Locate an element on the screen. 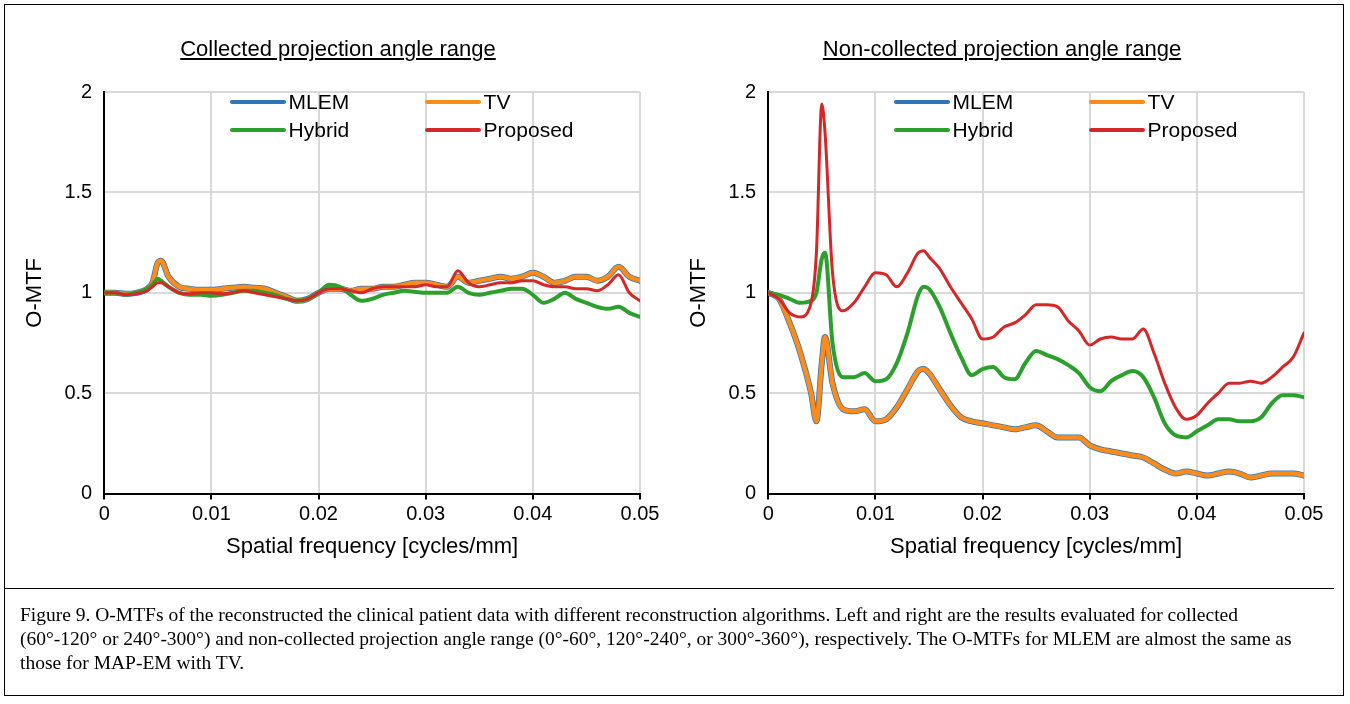 The height and width of the screenshot is (704, 1350). chart-title: Collected projection angle range is located at coordinates (338, 49).